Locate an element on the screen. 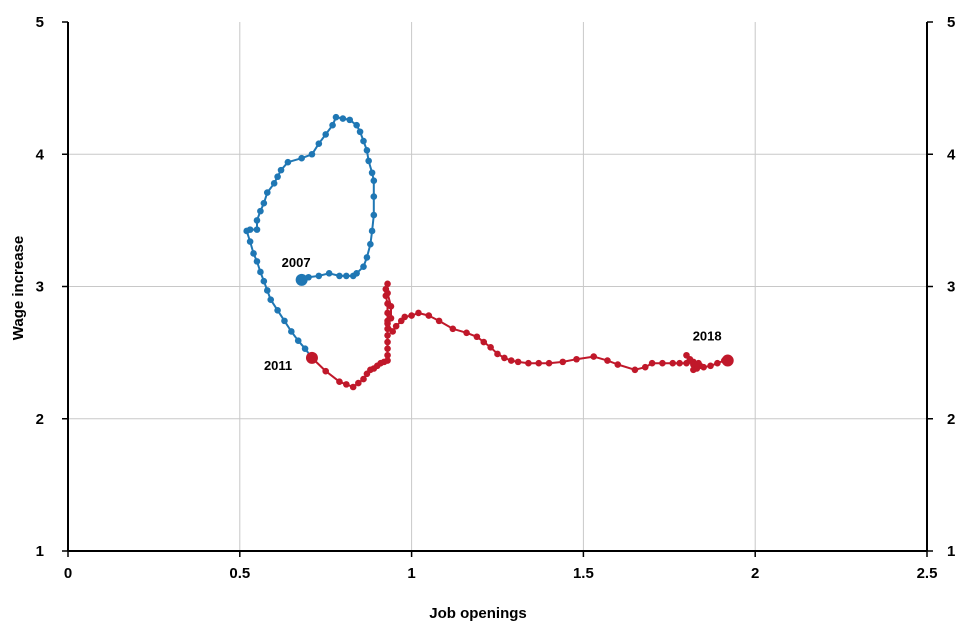  annotation-label: 2018 is located at coordinates (707, 336).